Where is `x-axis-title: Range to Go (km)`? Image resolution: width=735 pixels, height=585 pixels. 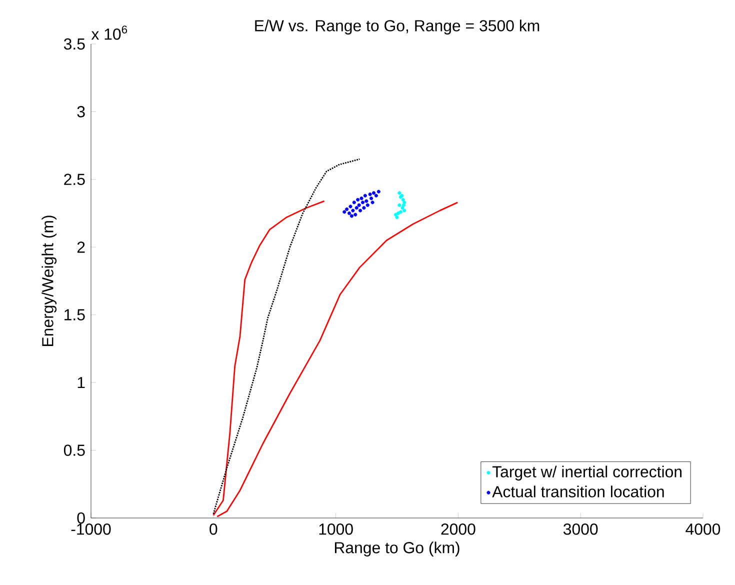
x-axis-title: Range to Go (km) is located at coordinates (397, 549).